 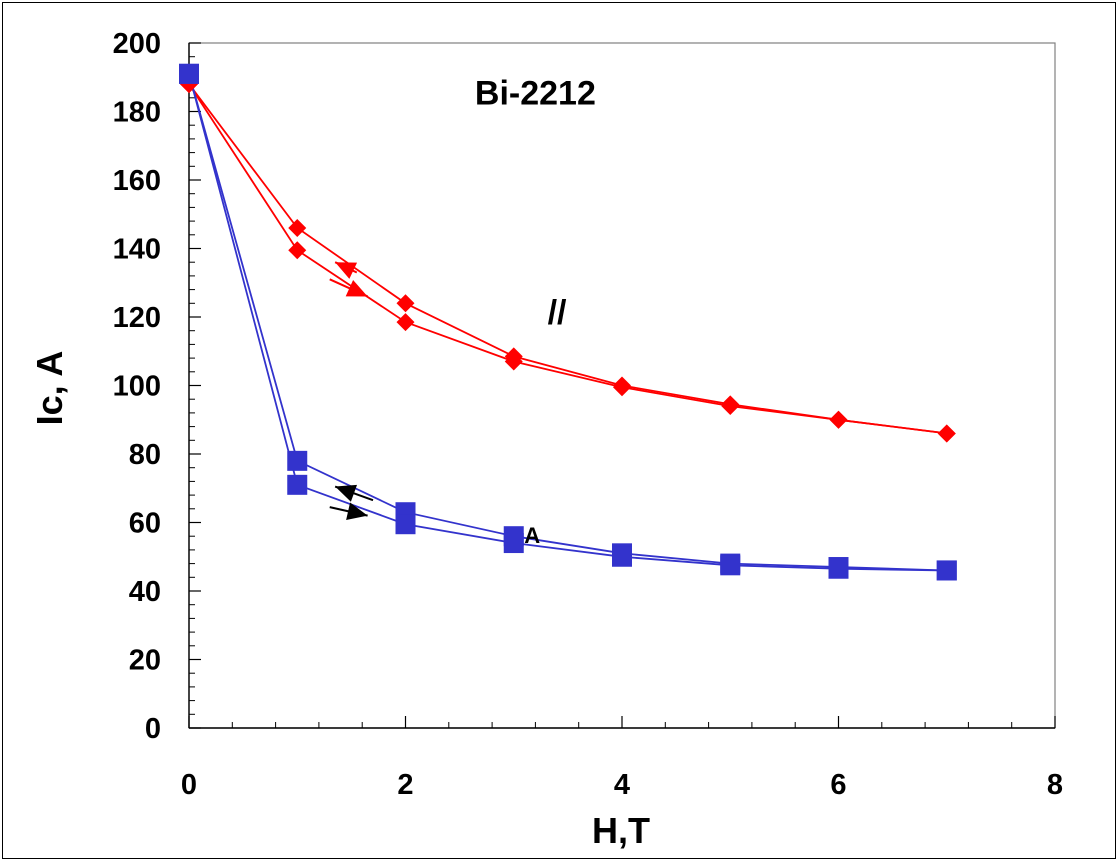 I want to click on y-tick-label: 20, so click(x=145, y=661).